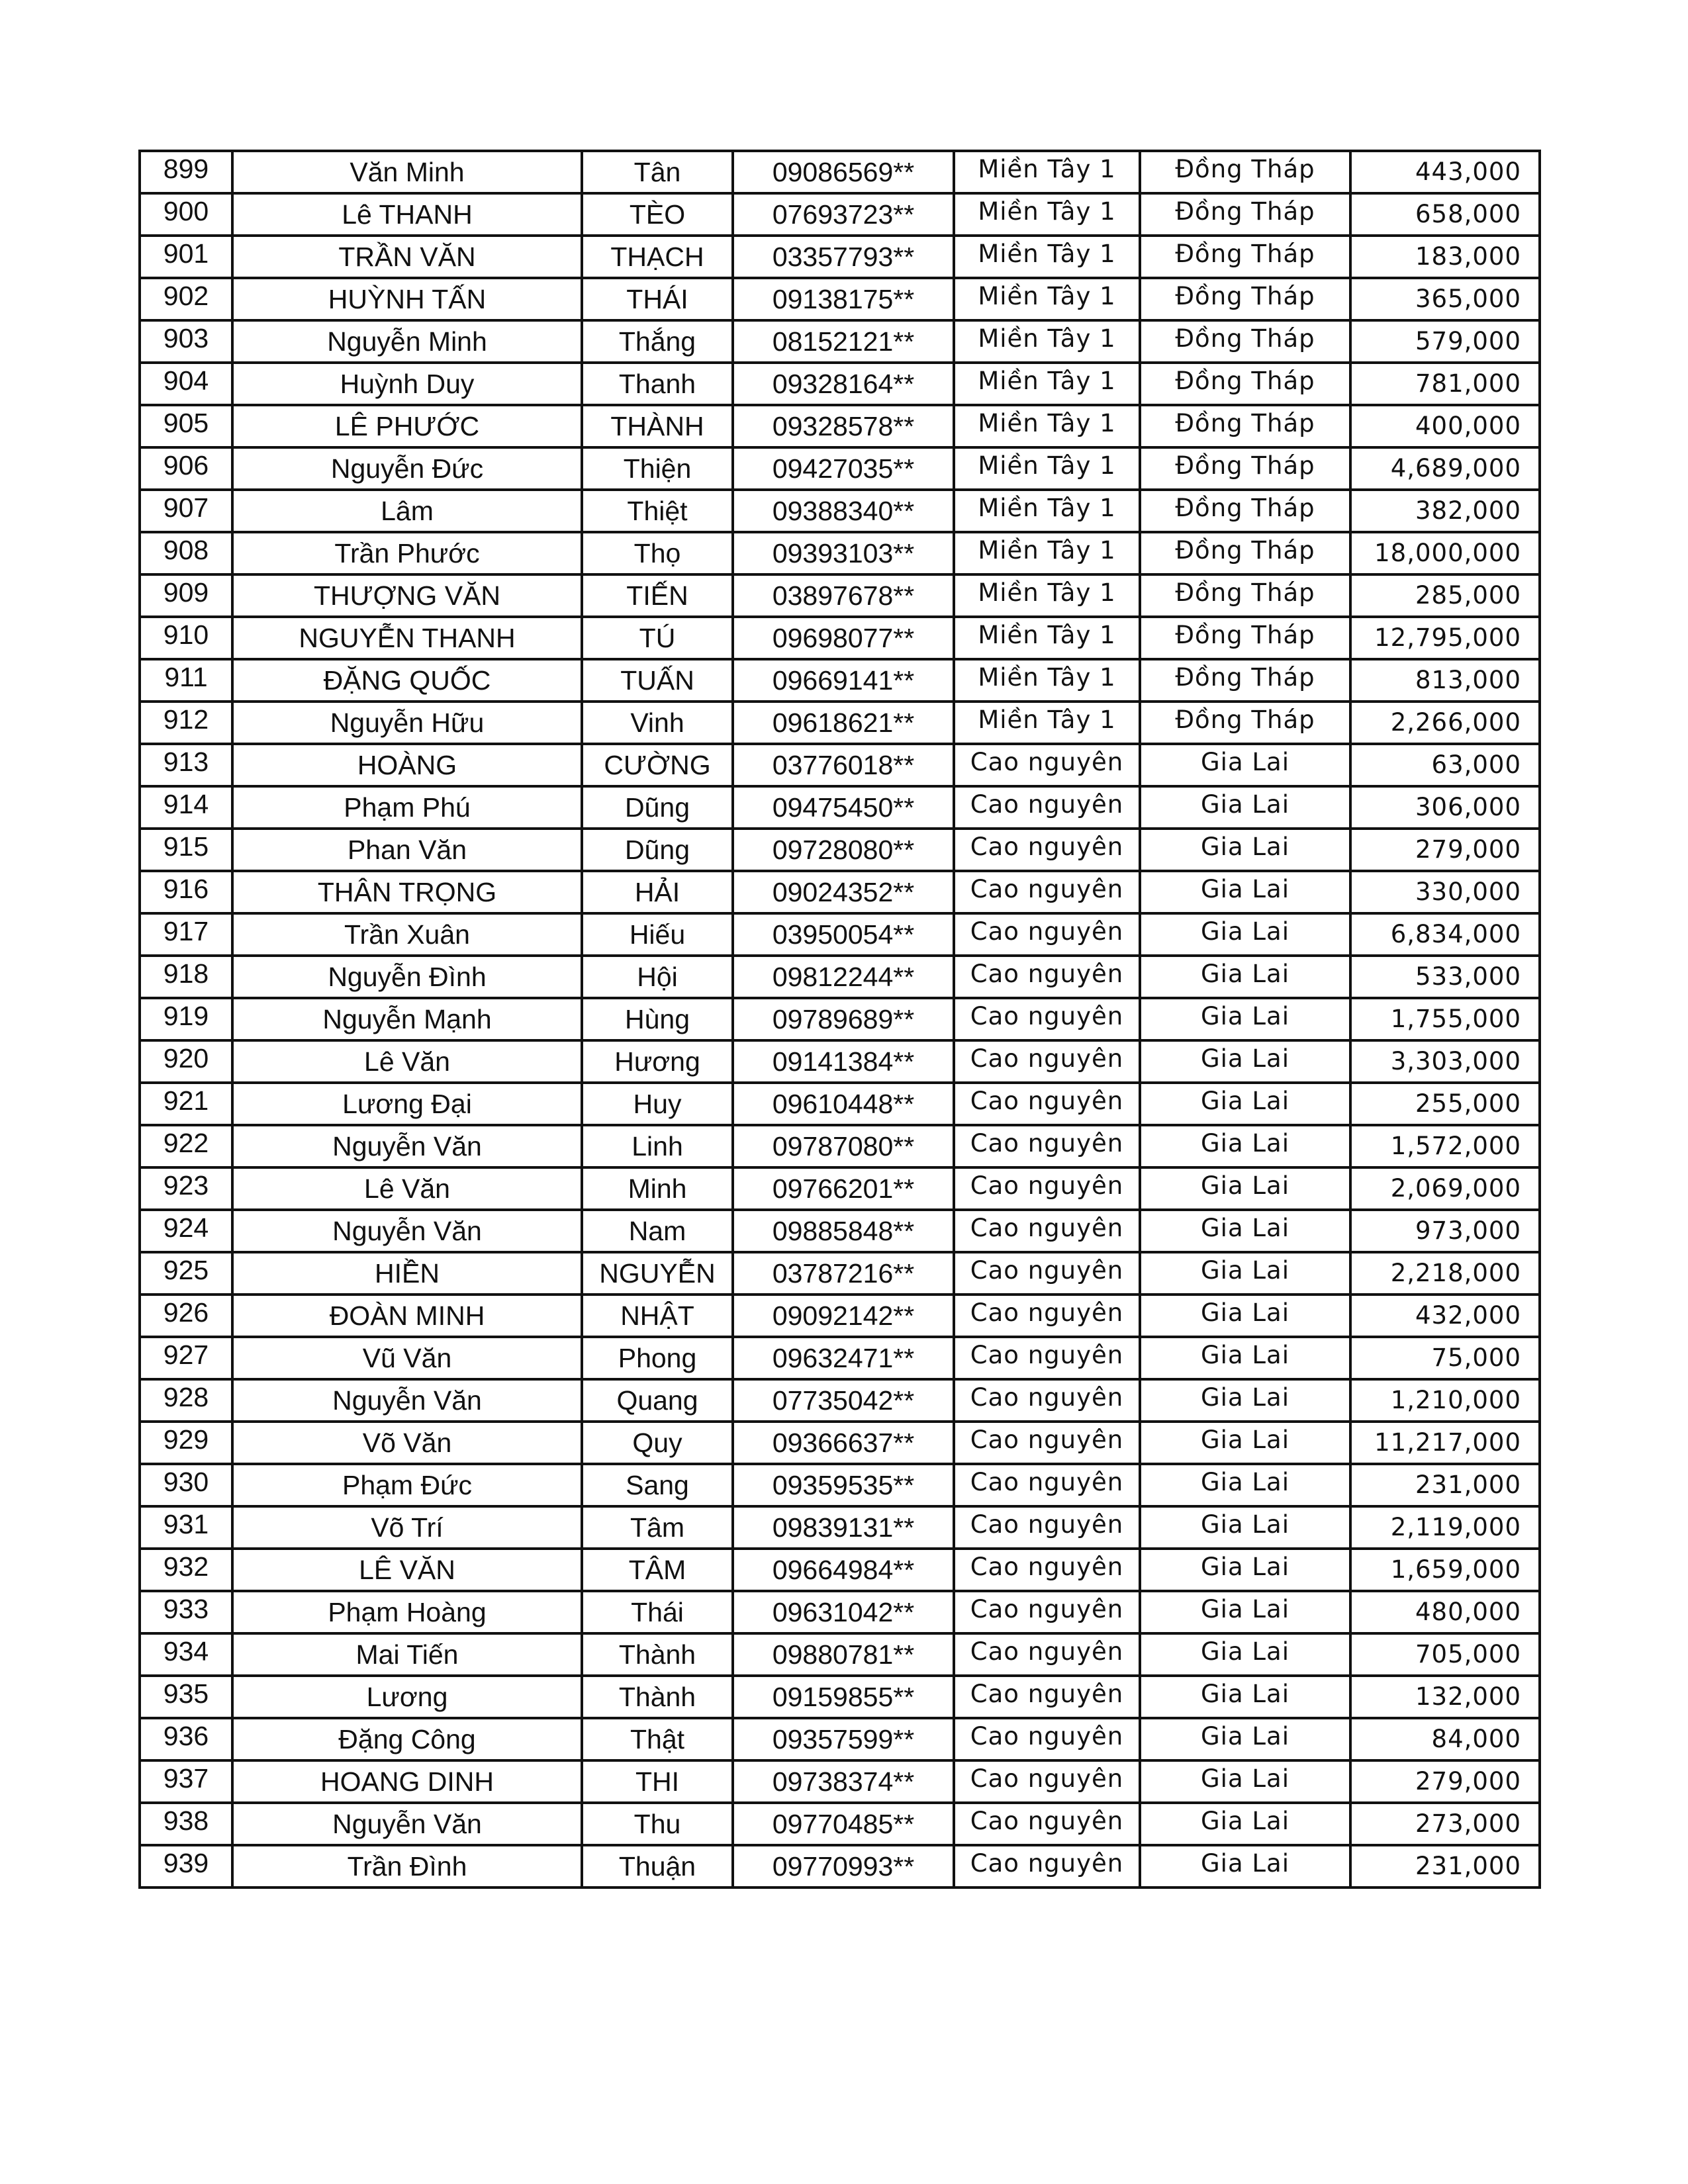 The width and height of the screenshot is (1688, 2184). Describe the element at coordinates (407, 808) in the screenshot. I see `surname-middle-name-cell: Phạm Phú` at that location.